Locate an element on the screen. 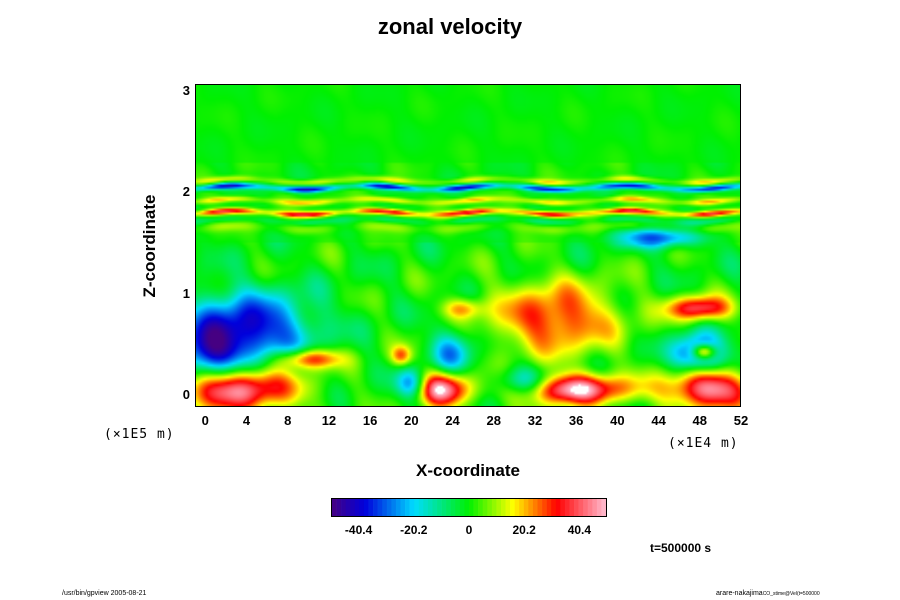 The image size is (900, 600). x-tick-label: 28 is located at coordinates (493, 420).